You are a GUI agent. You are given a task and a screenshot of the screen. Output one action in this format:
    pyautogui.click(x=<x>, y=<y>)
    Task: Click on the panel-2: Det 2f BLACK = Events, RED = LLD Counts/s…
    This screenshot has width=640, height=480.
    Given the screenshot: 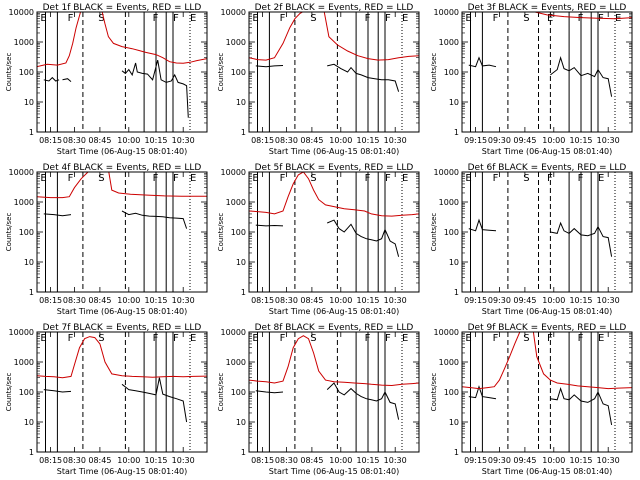 What is the action you would take?
    pyautogui.click(x=318, y=79)
    